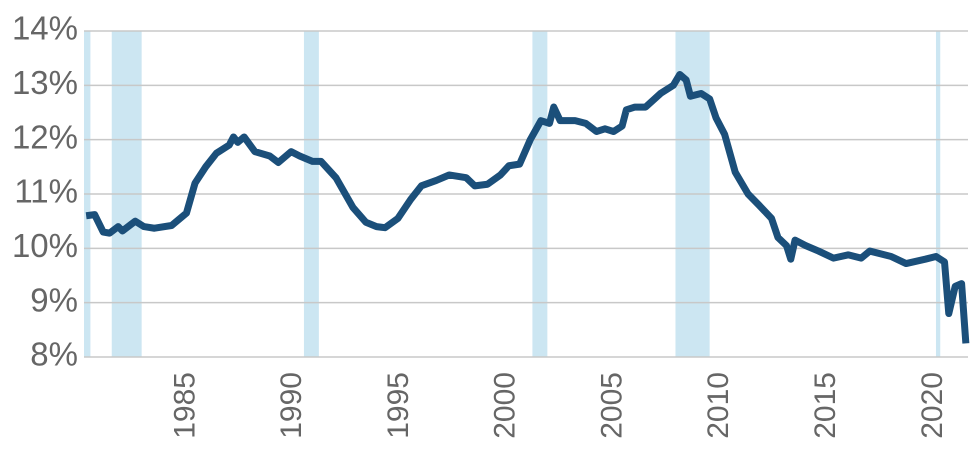 Image resolution: width=980 pixels, height=474 pixels. What do you see at coordinates (611, 405) in the screenshot?
I see `x-tick-label: 2005` at bounding box center [611, 405].